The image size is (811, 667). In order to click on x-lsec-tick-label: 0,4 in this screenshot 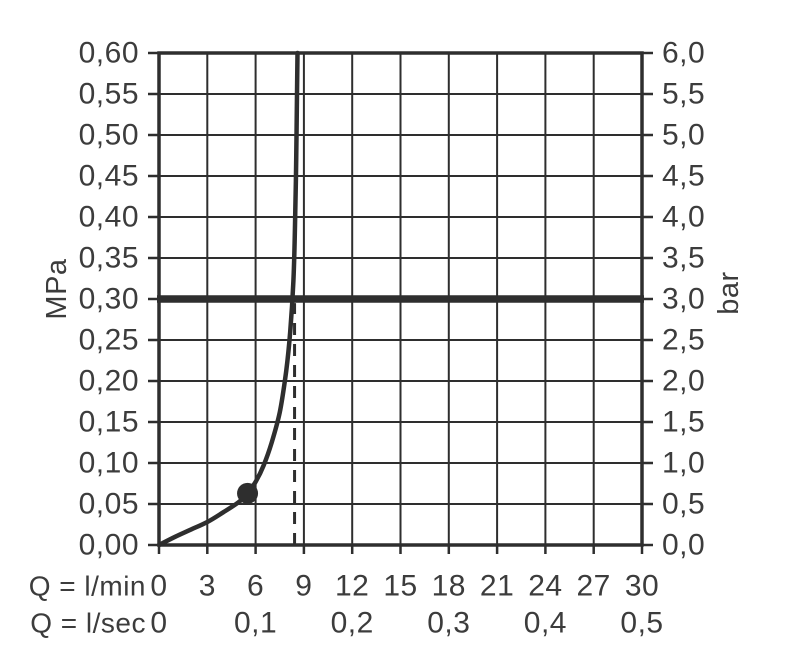, I will do `click(545, 623)`.